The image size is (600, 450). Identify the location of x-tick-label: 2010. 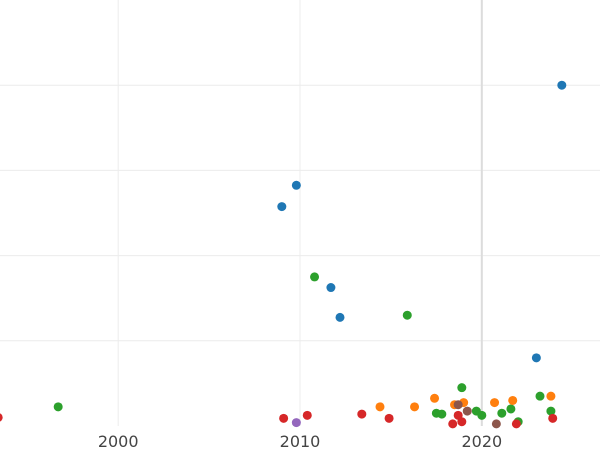
(300, 441).